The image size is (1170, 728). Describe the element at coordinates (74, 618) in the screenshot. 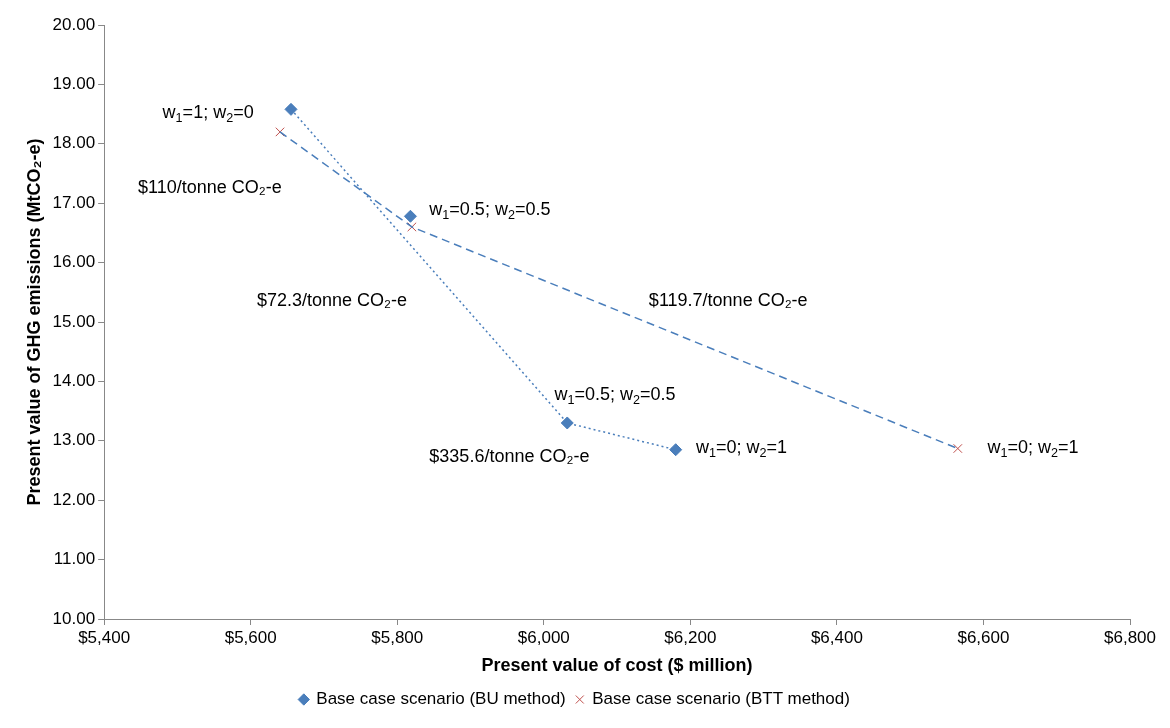

I see `y-tick-label: 10.00` at that location.